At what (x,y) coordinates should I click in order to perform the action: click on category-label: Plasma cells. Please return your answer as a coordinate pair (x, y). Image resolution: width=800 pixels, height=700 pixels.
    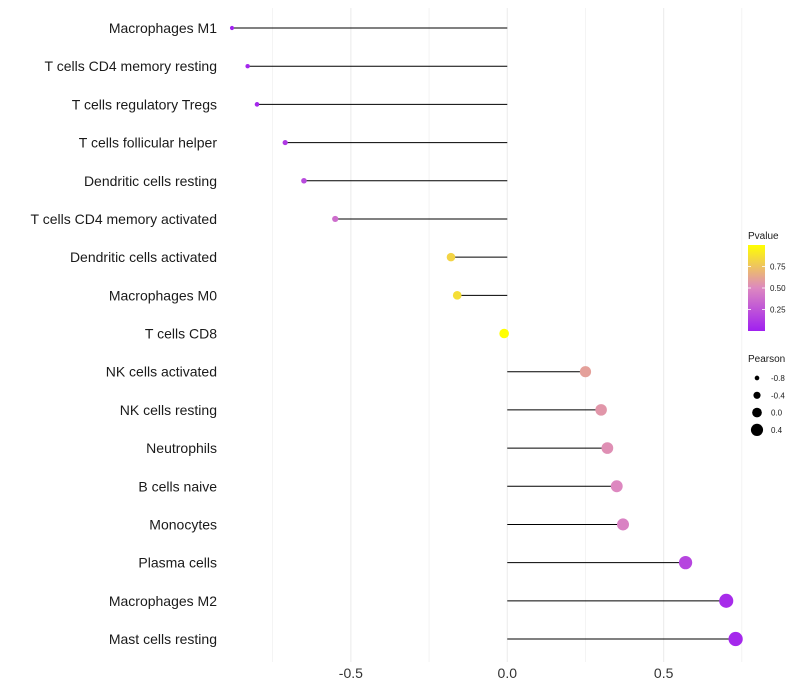
    Looking at the image, I should click on (177, 563).